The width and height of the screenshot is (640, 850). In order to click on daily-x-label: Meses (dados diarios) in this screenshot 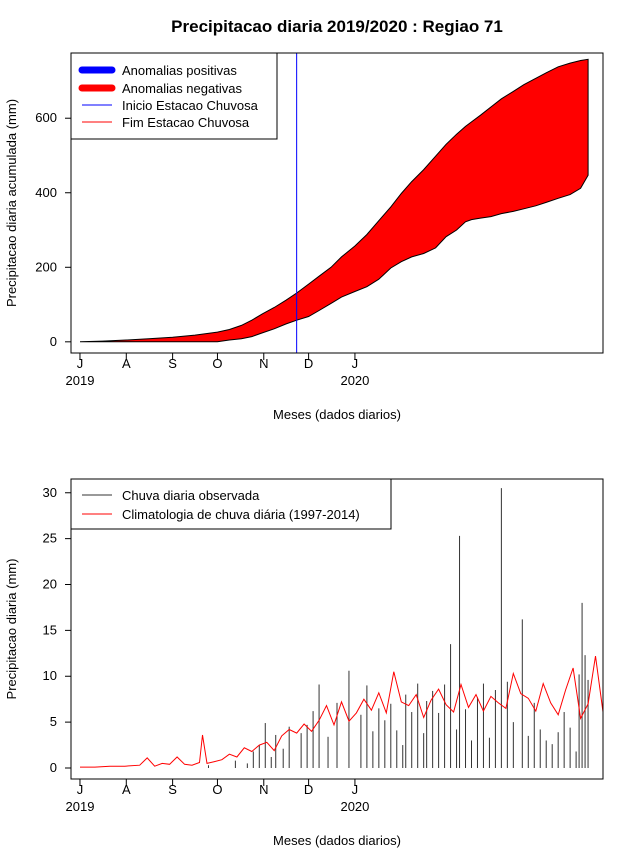, I will do `click(337, 840)`.